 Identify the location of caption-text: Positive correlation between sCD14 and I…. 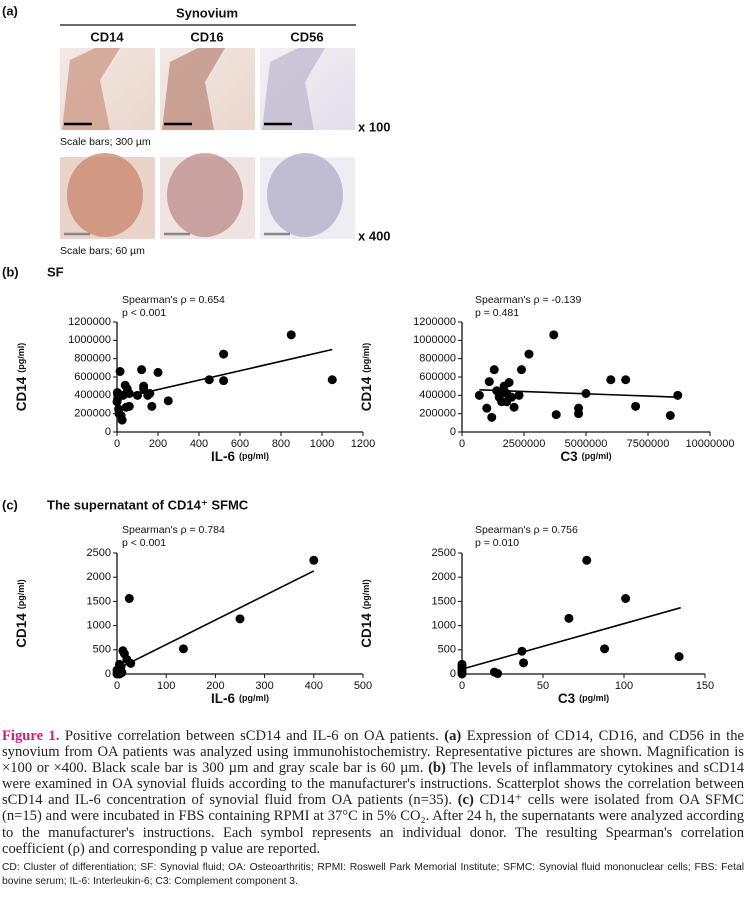
(252, 736).